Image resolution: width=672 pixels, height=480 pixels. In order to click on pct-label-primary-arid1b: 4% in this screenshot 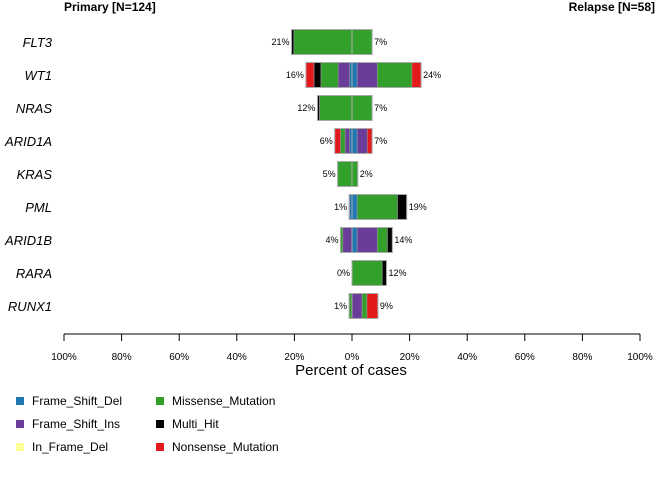, I will do `click(331, 240)`.